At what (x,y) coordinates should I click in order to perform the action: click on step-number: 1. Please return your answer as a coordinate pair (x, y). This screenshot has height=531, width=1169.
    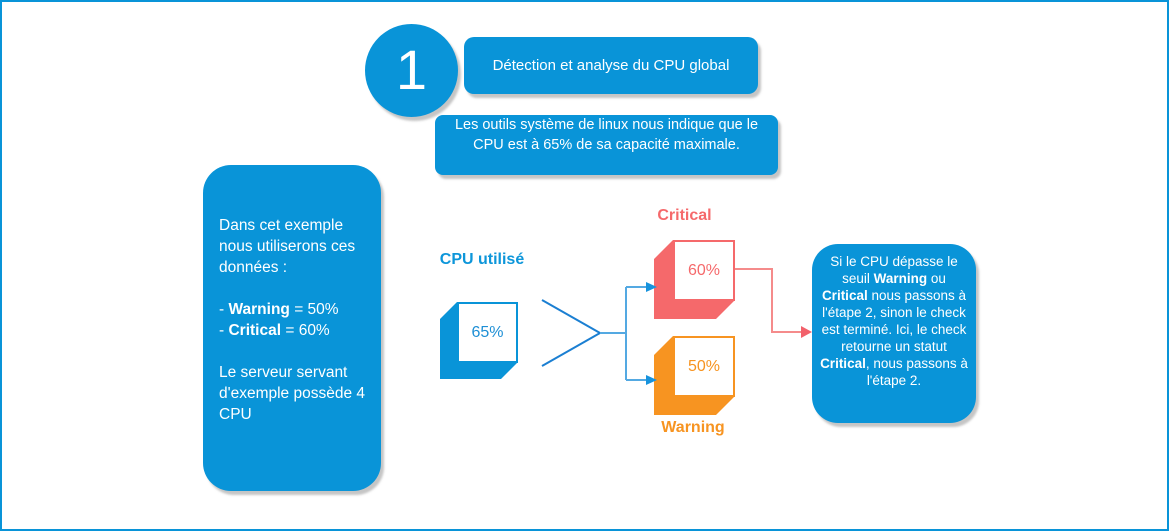
    Looking at the image, I should click on (411, 69).